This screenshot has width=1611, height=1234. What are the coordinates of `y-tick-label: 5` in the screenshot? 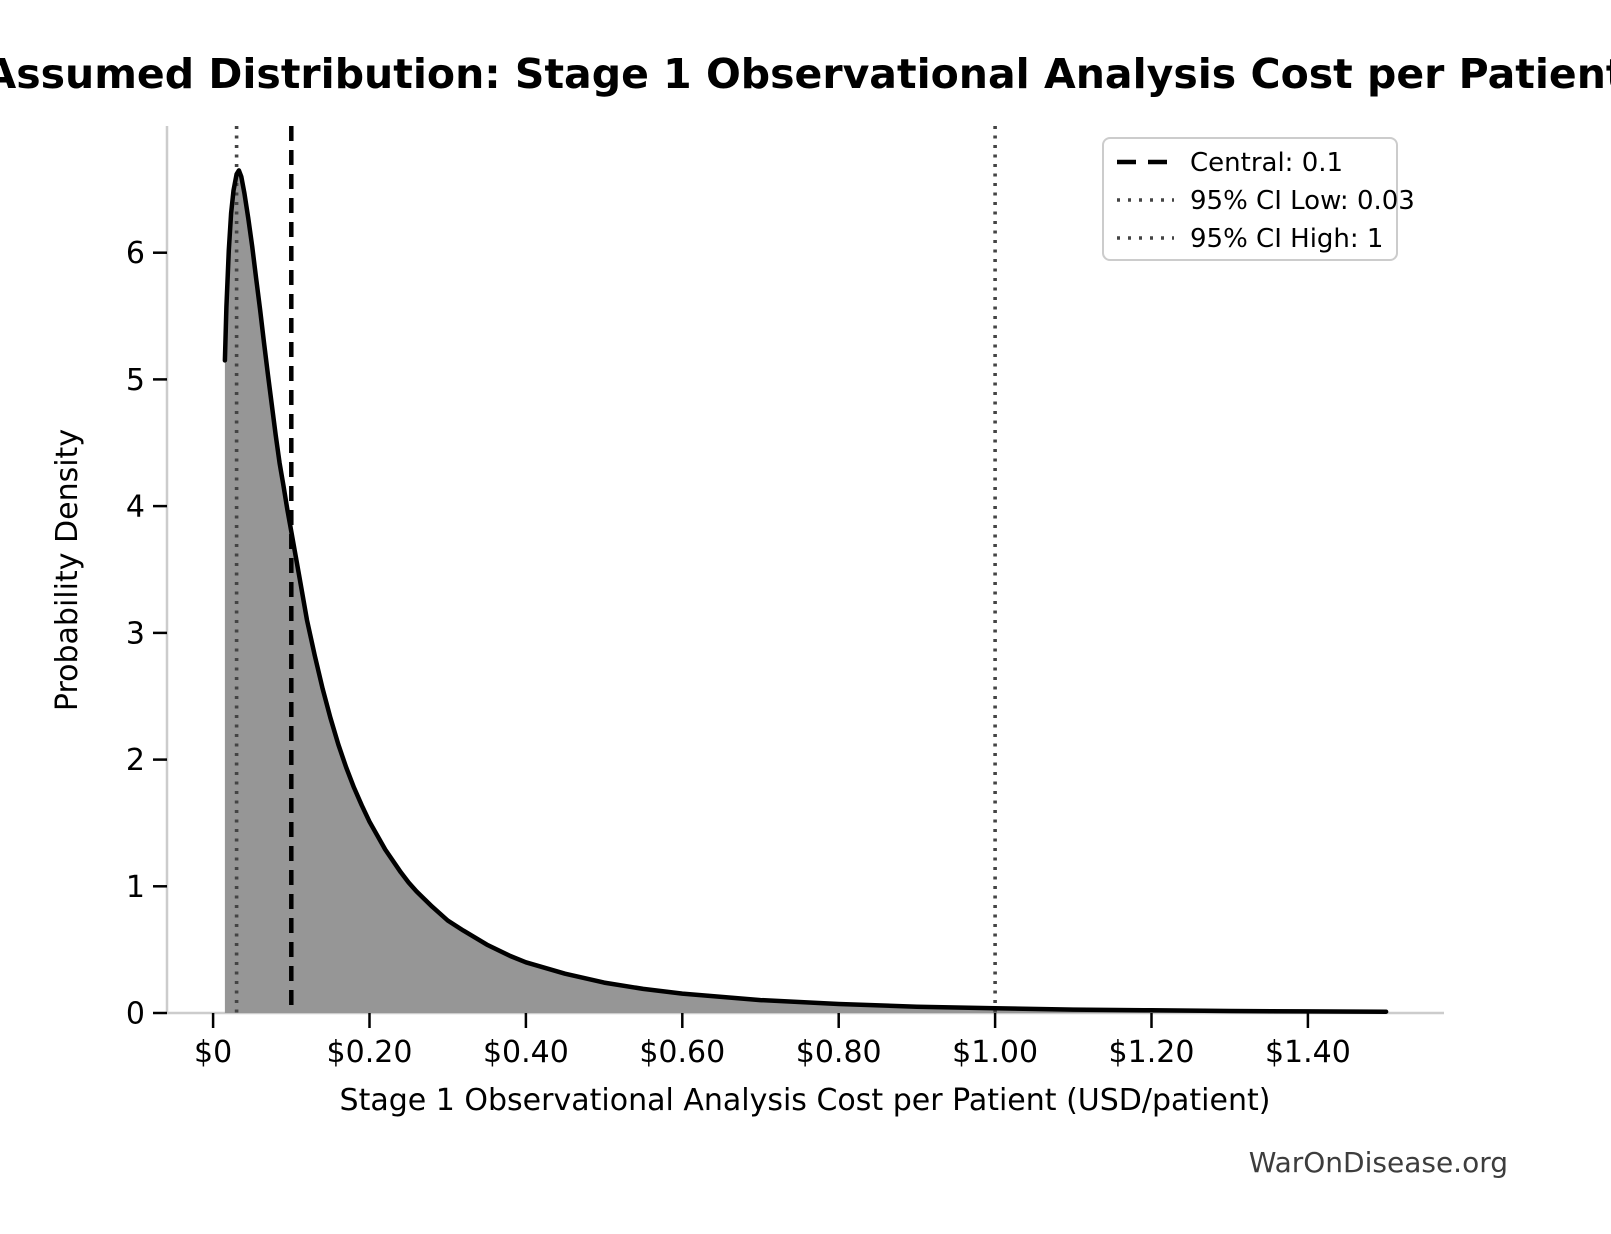 It's located at (135, 380).